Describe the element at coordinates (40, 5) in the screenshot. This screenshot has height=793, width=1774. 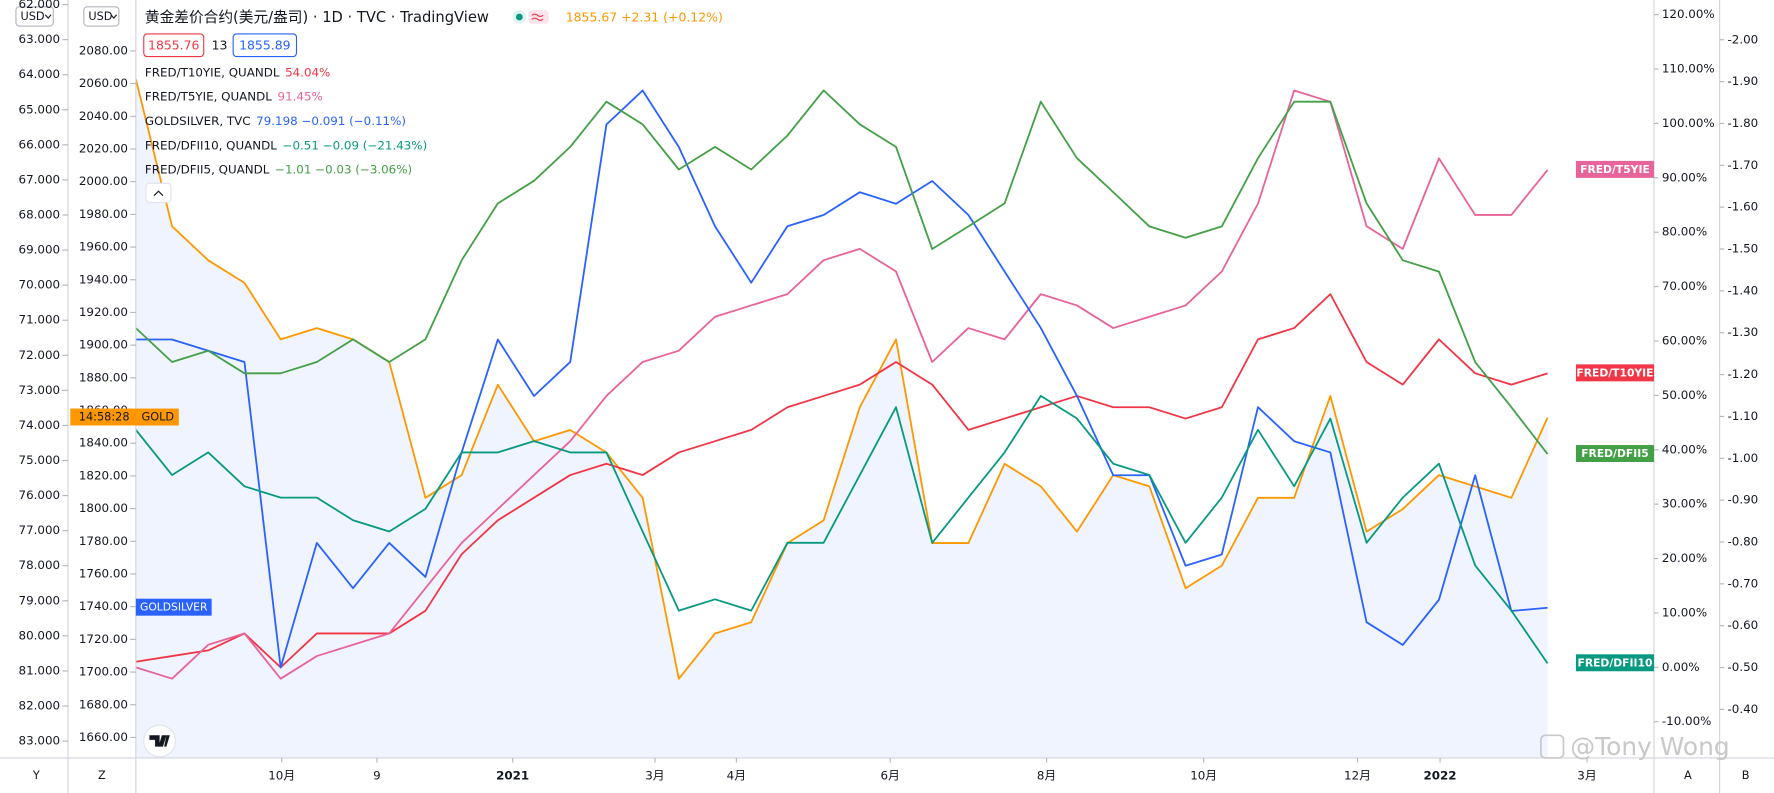
I see `y-tick-label: 62.000` at that location.